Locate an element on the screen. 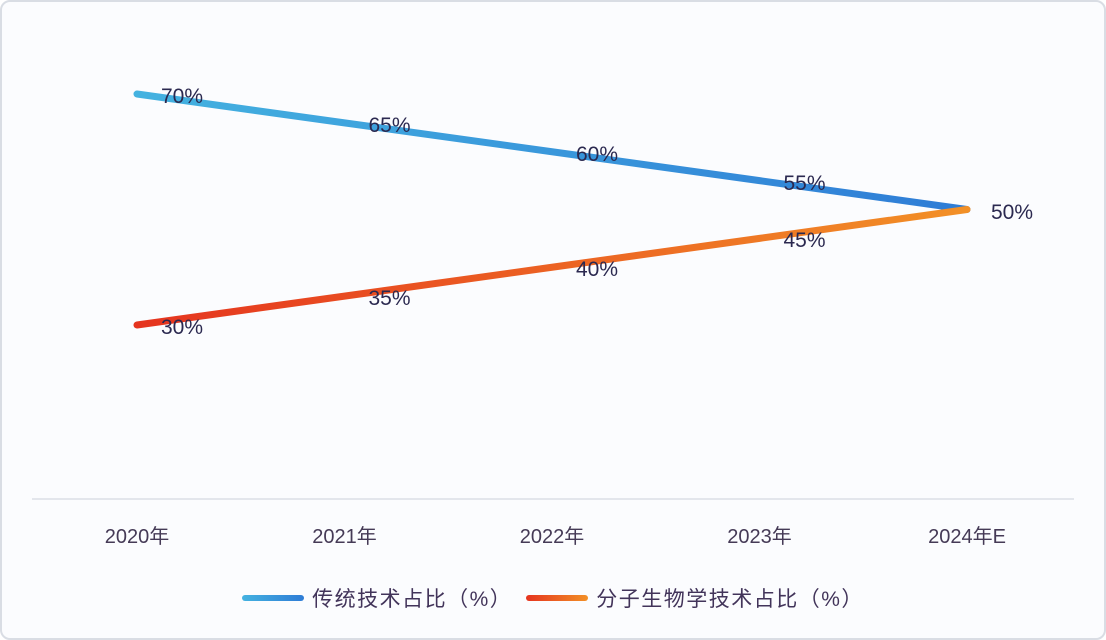  legend-label: 分子生物学技术占比（%） is located at coordinates (730, 599).